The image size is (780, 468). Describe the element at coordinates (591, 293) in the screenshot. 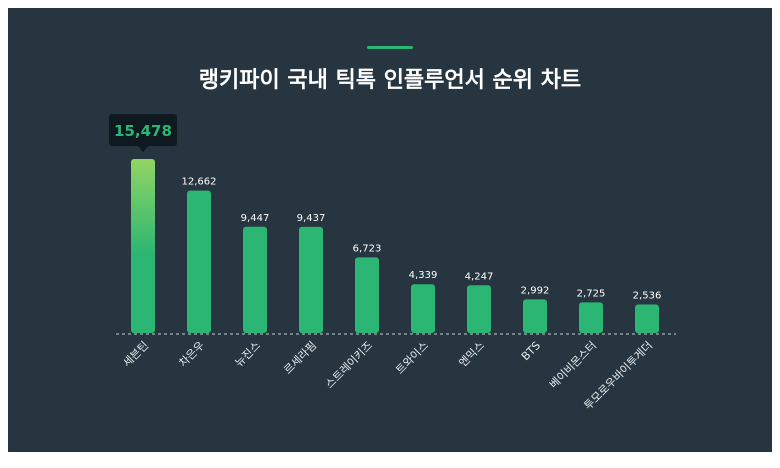

I see `value-label: 2,725` at that location.